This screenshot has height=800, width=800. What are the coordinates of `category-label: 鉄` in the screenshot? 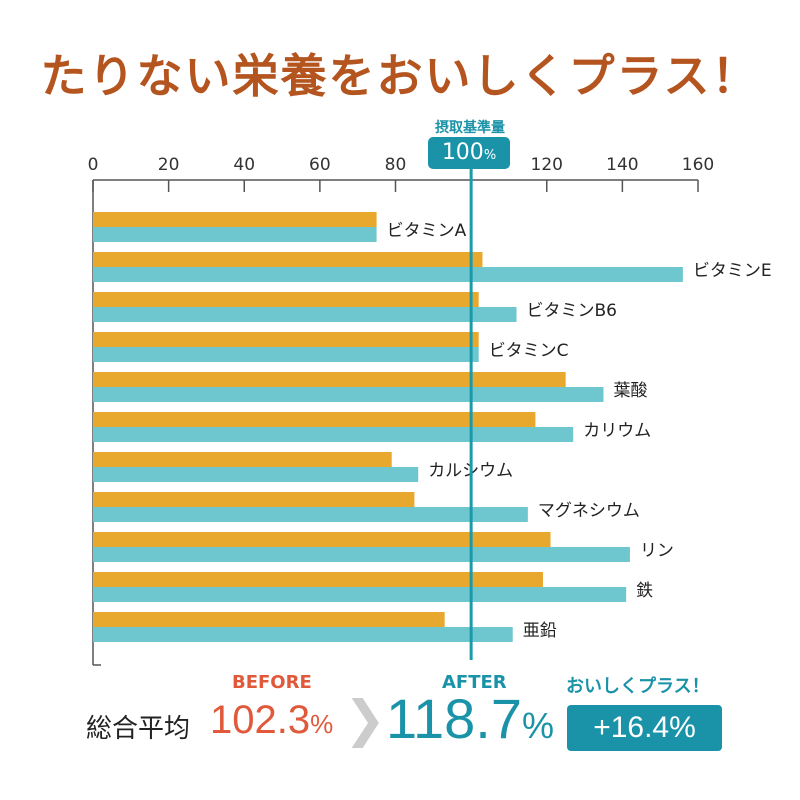 It's located at (644, 591).